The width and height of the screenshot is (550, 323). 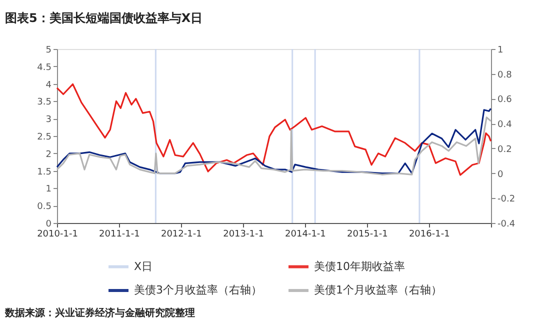 I want to click on y2-tick-label: -0.4, so click(x=507, y=225).